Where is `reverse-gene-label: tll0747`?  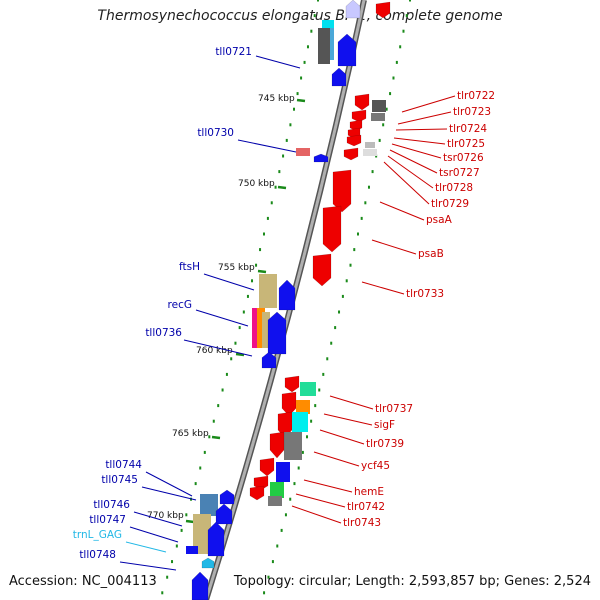 reverse-gene-label: tll0747 is located at coordinates (107, 520).